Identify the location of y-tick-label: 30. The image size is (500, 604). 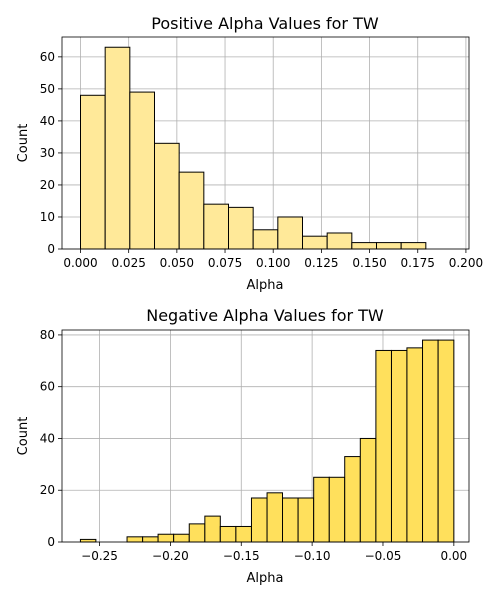
(47, 153).